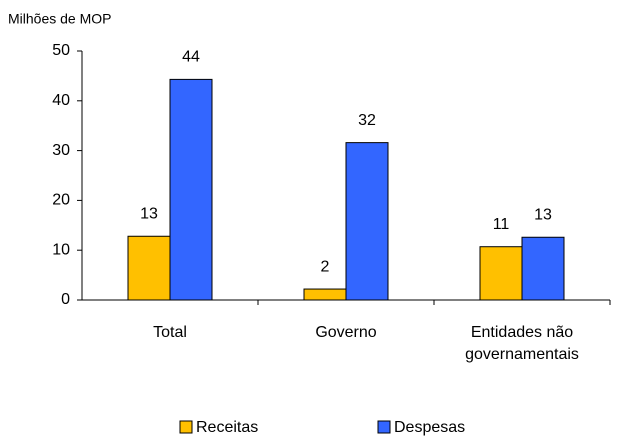  Describe the element at coordinates (522, 343) in the screenshot. I see `x-tick-label: Entidades não governamentais` at that location.